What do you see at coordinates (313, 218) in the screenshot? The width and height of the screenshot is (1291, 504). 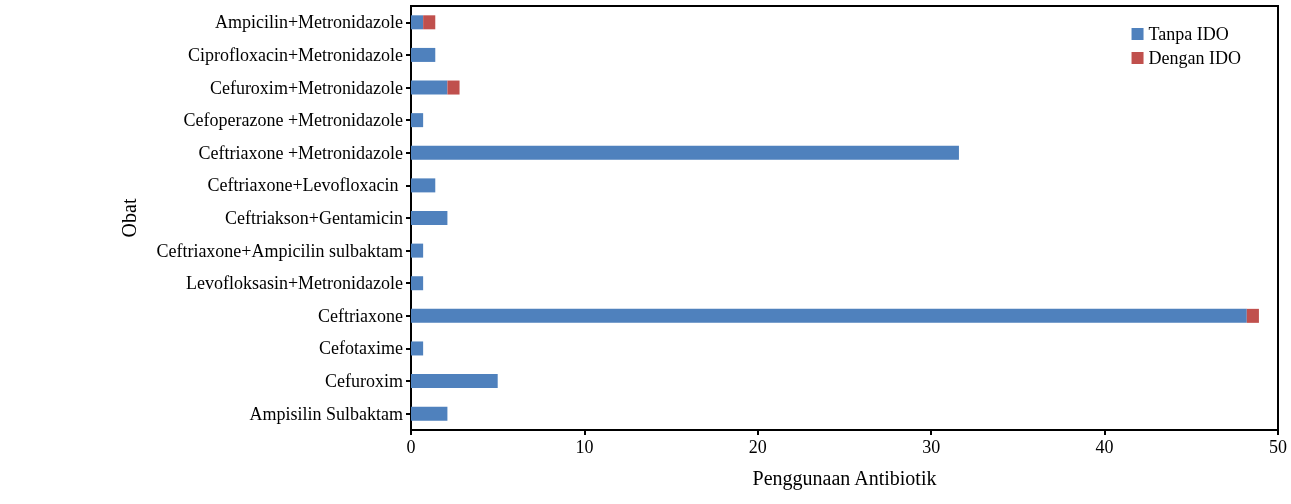 I see `y-tick-label: Ceftriakson+Gentamicin` at bounding box center [313, 218].